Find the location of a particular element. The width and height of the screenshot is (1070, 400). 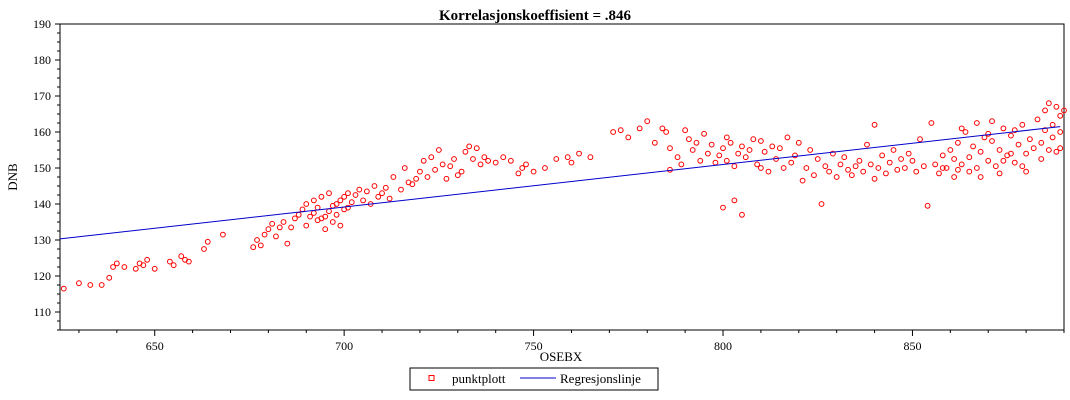

legend-label-scatter: punktplott is located at coordinates (479, 378).